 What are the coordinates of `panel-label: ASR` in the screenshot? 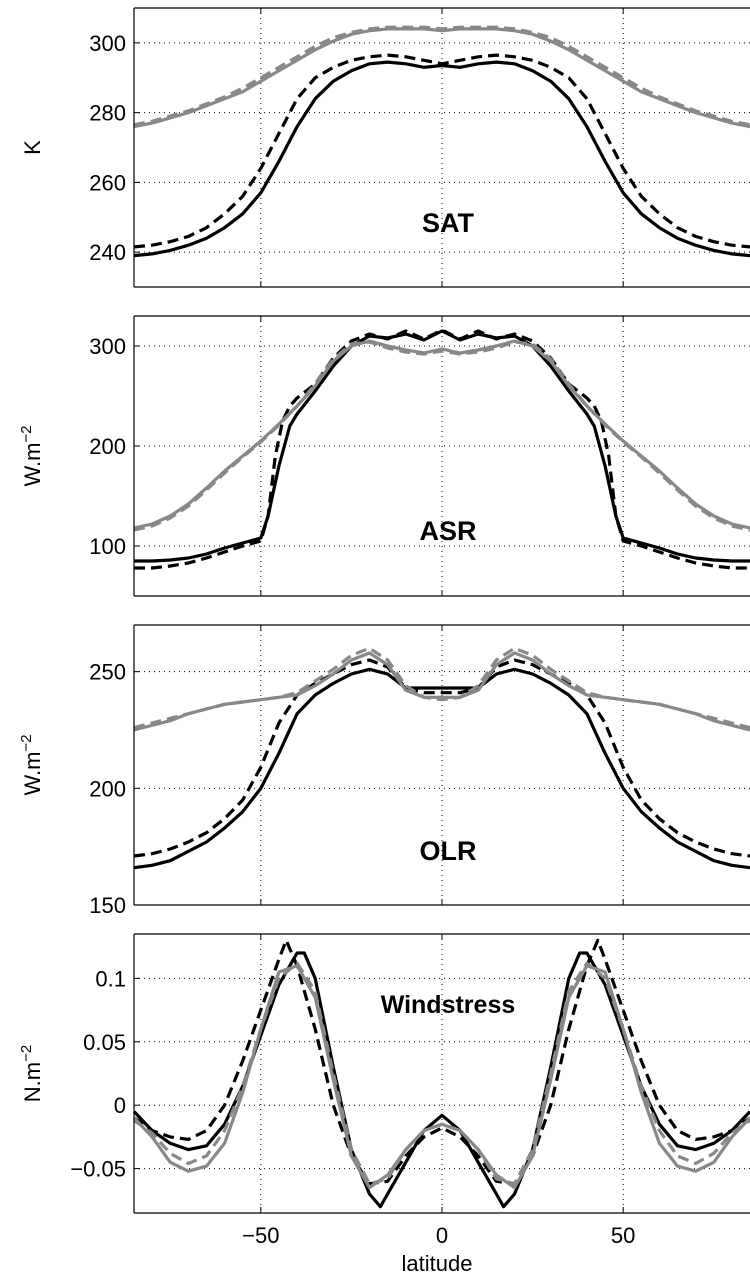 It's located at (447, 531).